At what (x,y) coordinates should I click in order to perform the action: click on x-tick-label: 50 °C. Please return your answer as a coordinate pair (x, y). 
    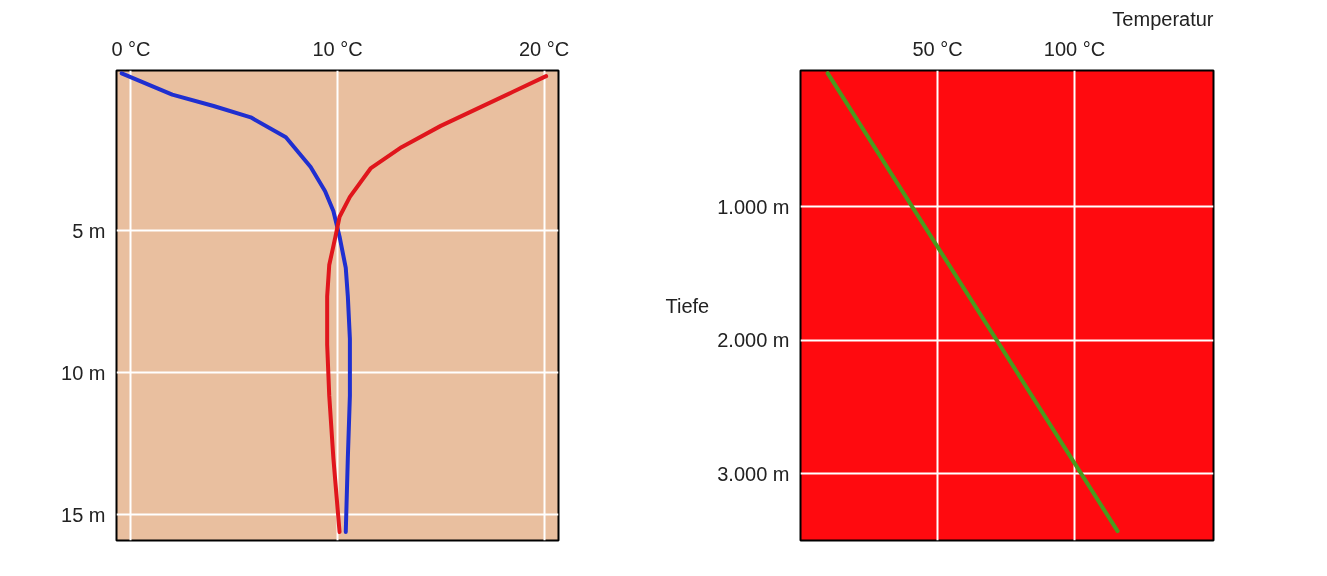
    Looking at the image, I should click on (937, 48).